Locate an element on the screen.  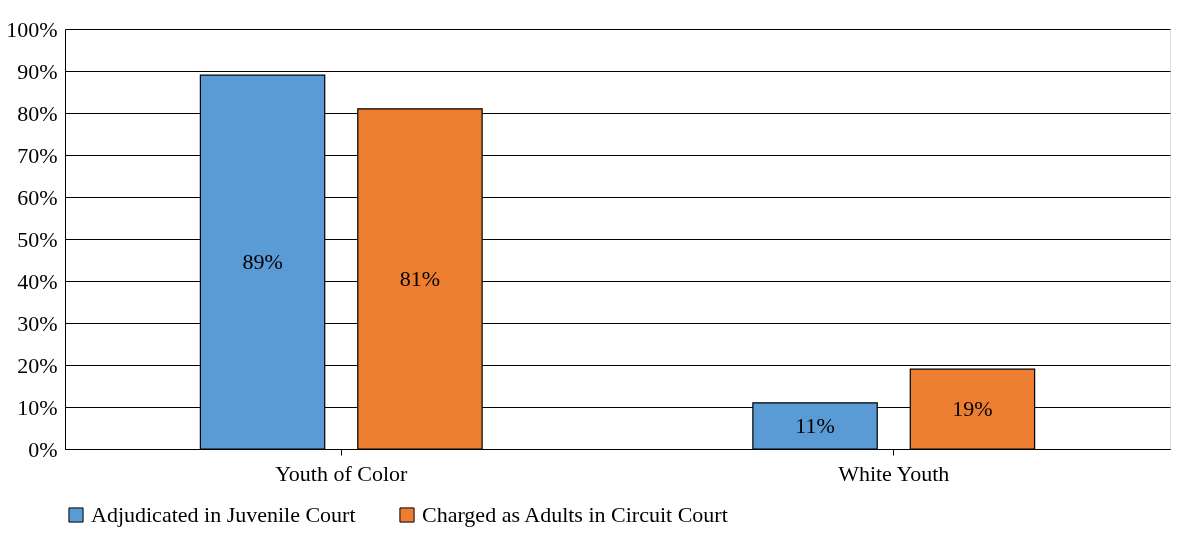
legend-label: Charged as Adults in Circuit Court is located at coordinates (575, 514).